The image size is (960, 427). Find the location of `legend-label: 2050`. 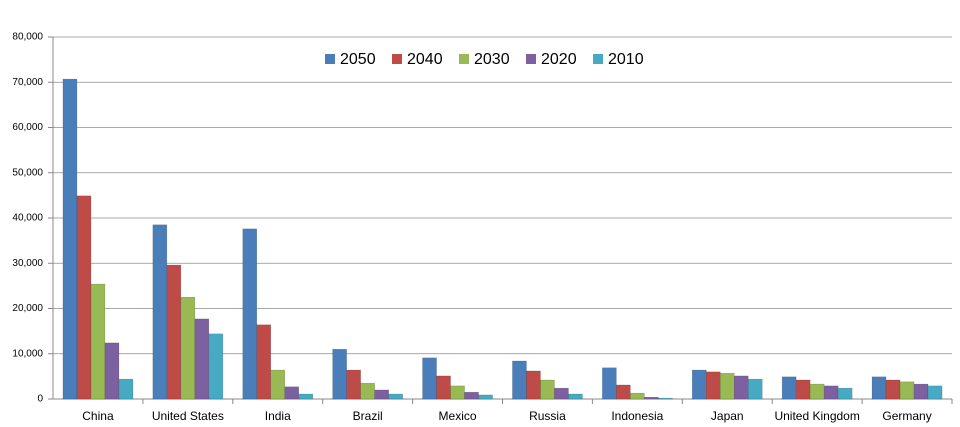

legend-label: 2050 is located at coordinates (358, 59).